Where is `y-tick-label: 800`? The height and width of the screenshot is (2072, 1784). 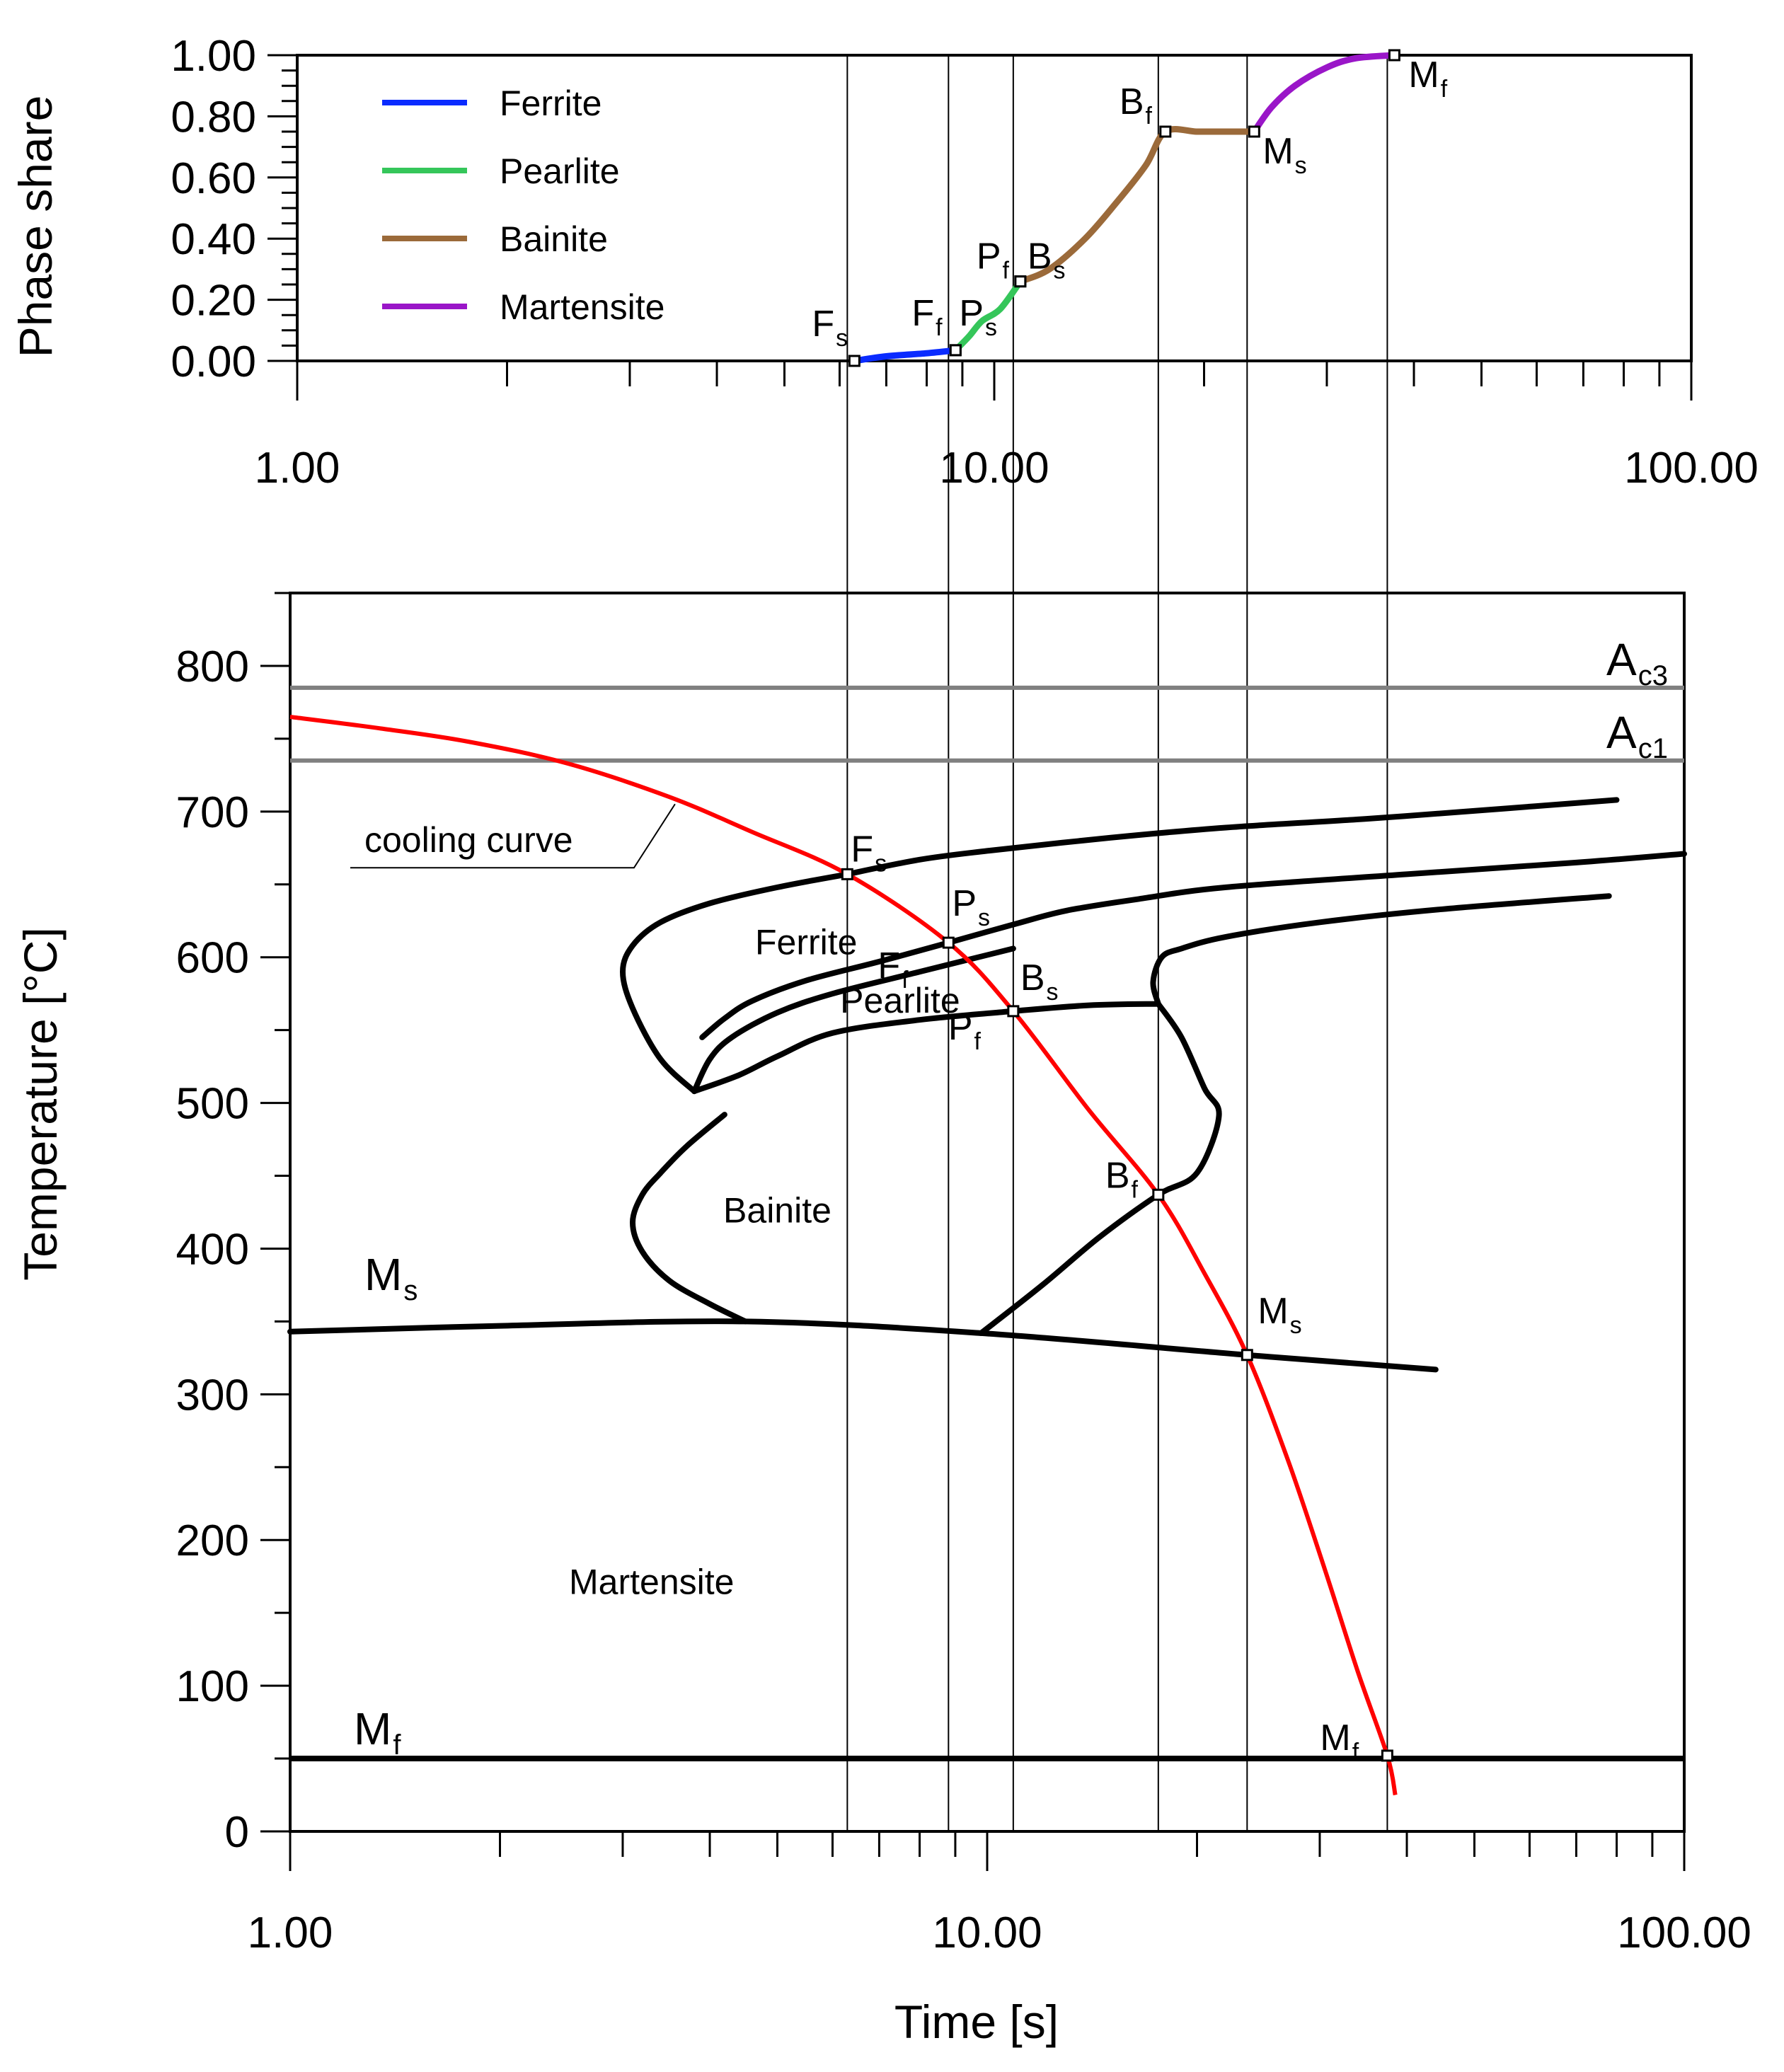
y-tick-label: 800 is located at coordinates (212, 667).